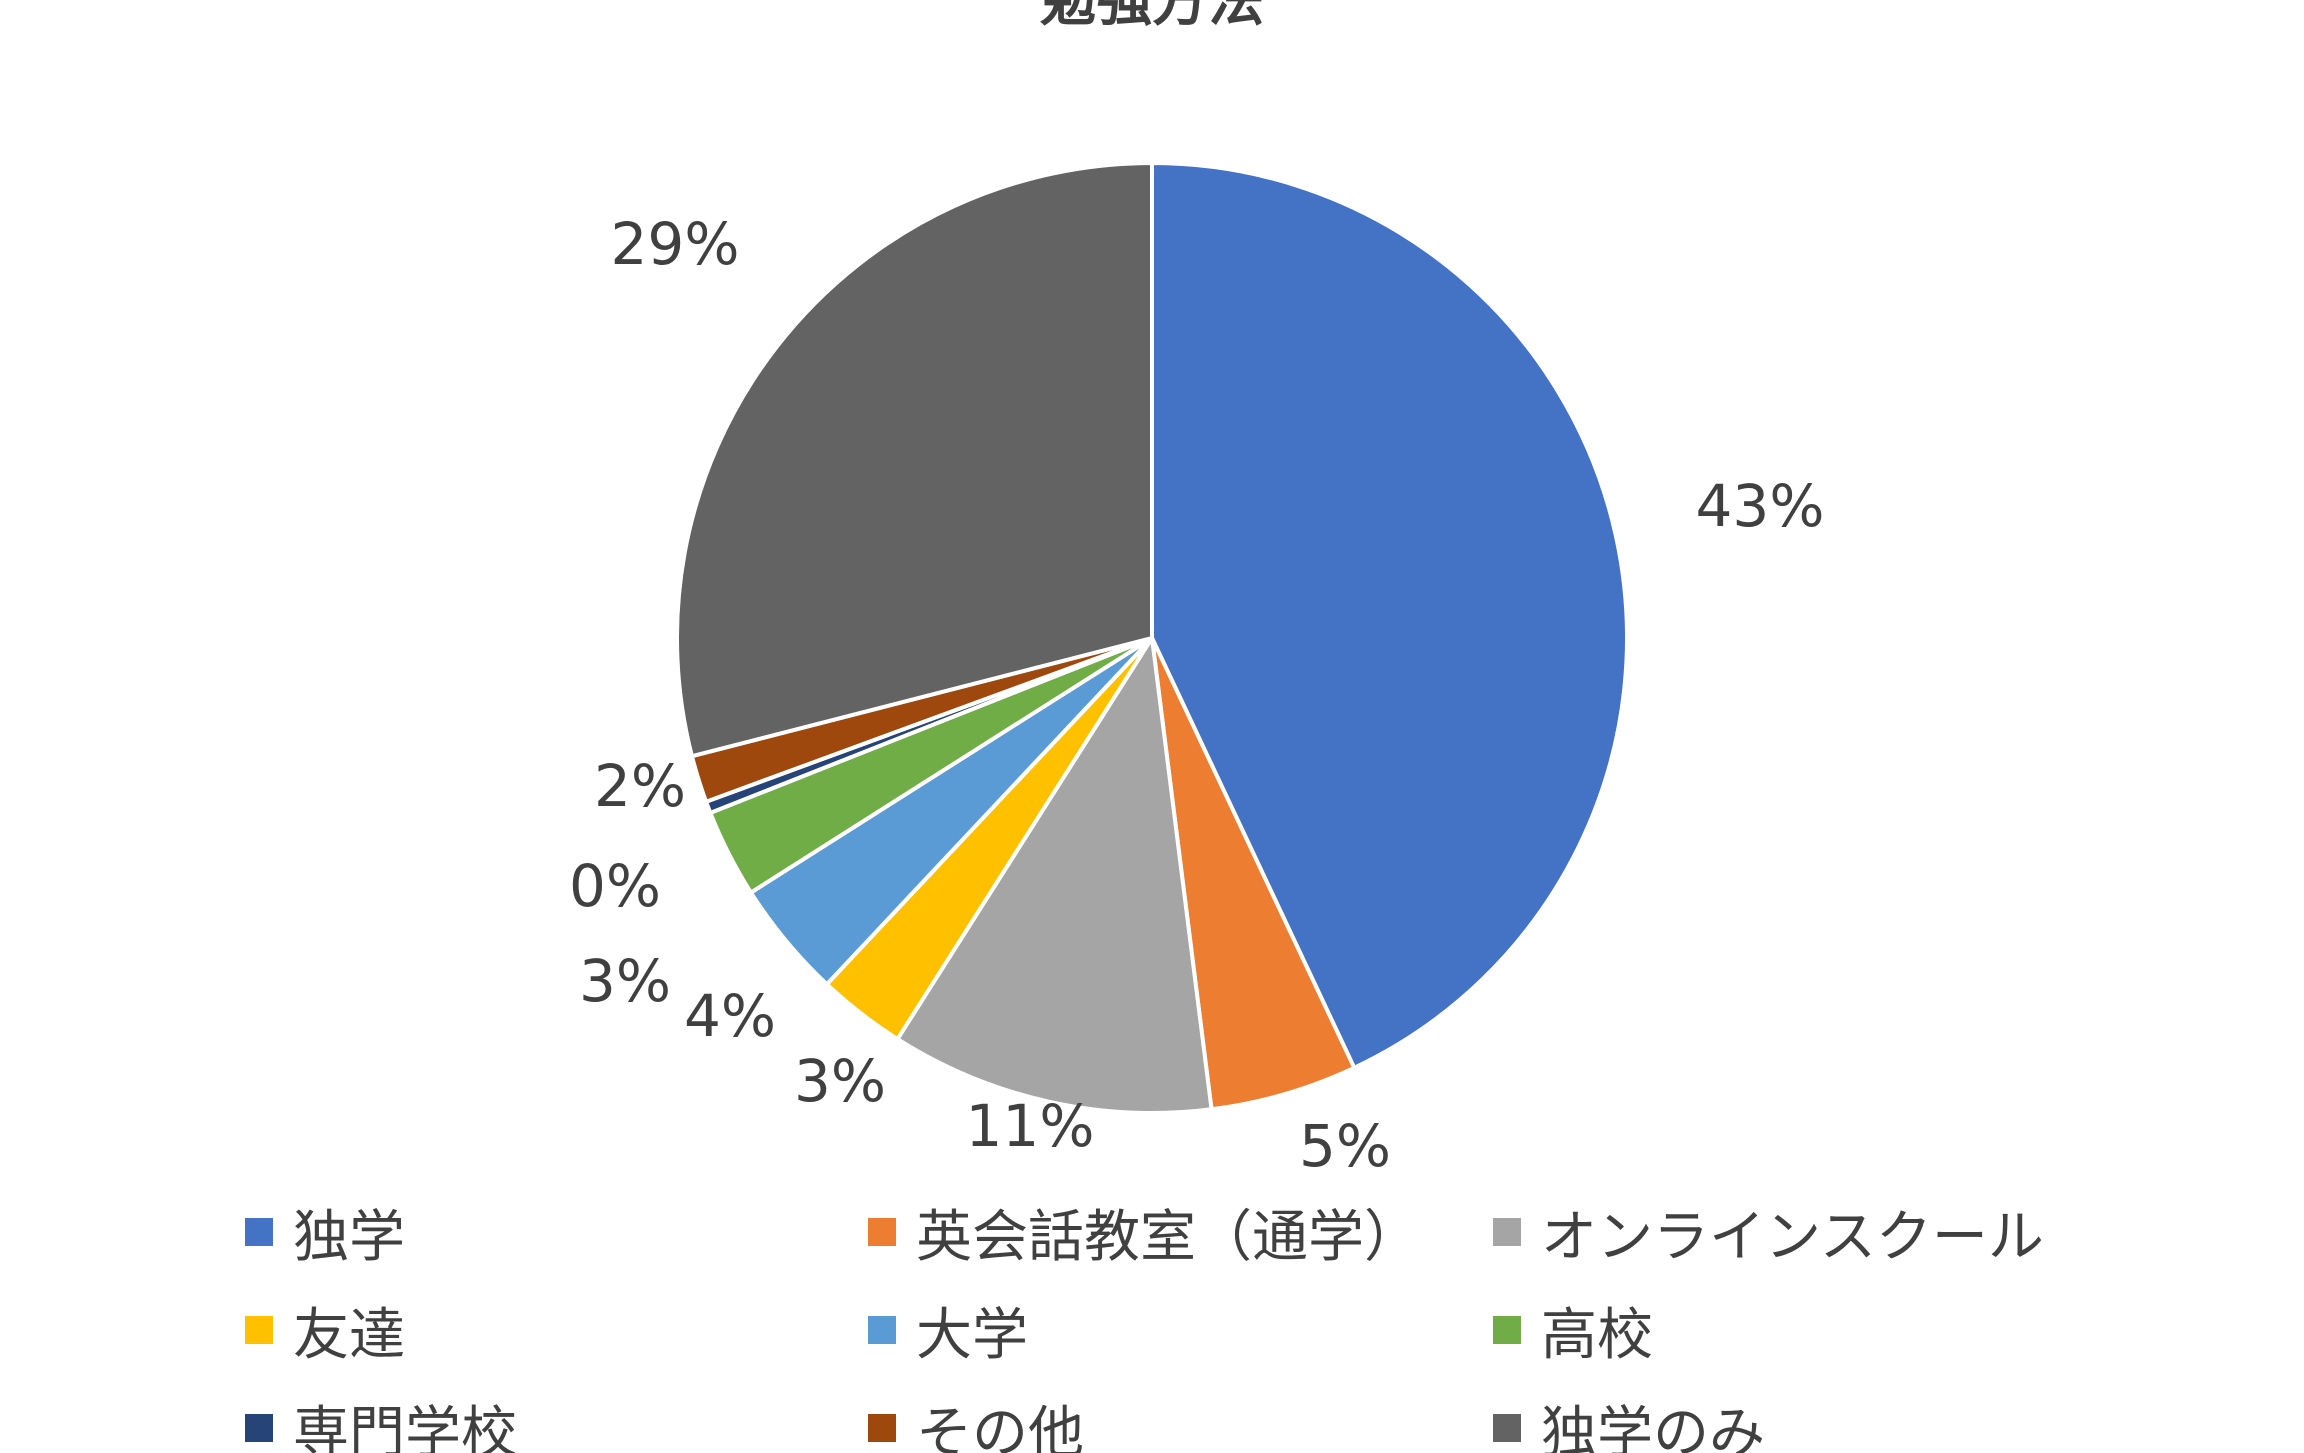 This screenshot has height=1453, width=2304. I want to click on chart-title: 勉強方法, so click(1152, 17).